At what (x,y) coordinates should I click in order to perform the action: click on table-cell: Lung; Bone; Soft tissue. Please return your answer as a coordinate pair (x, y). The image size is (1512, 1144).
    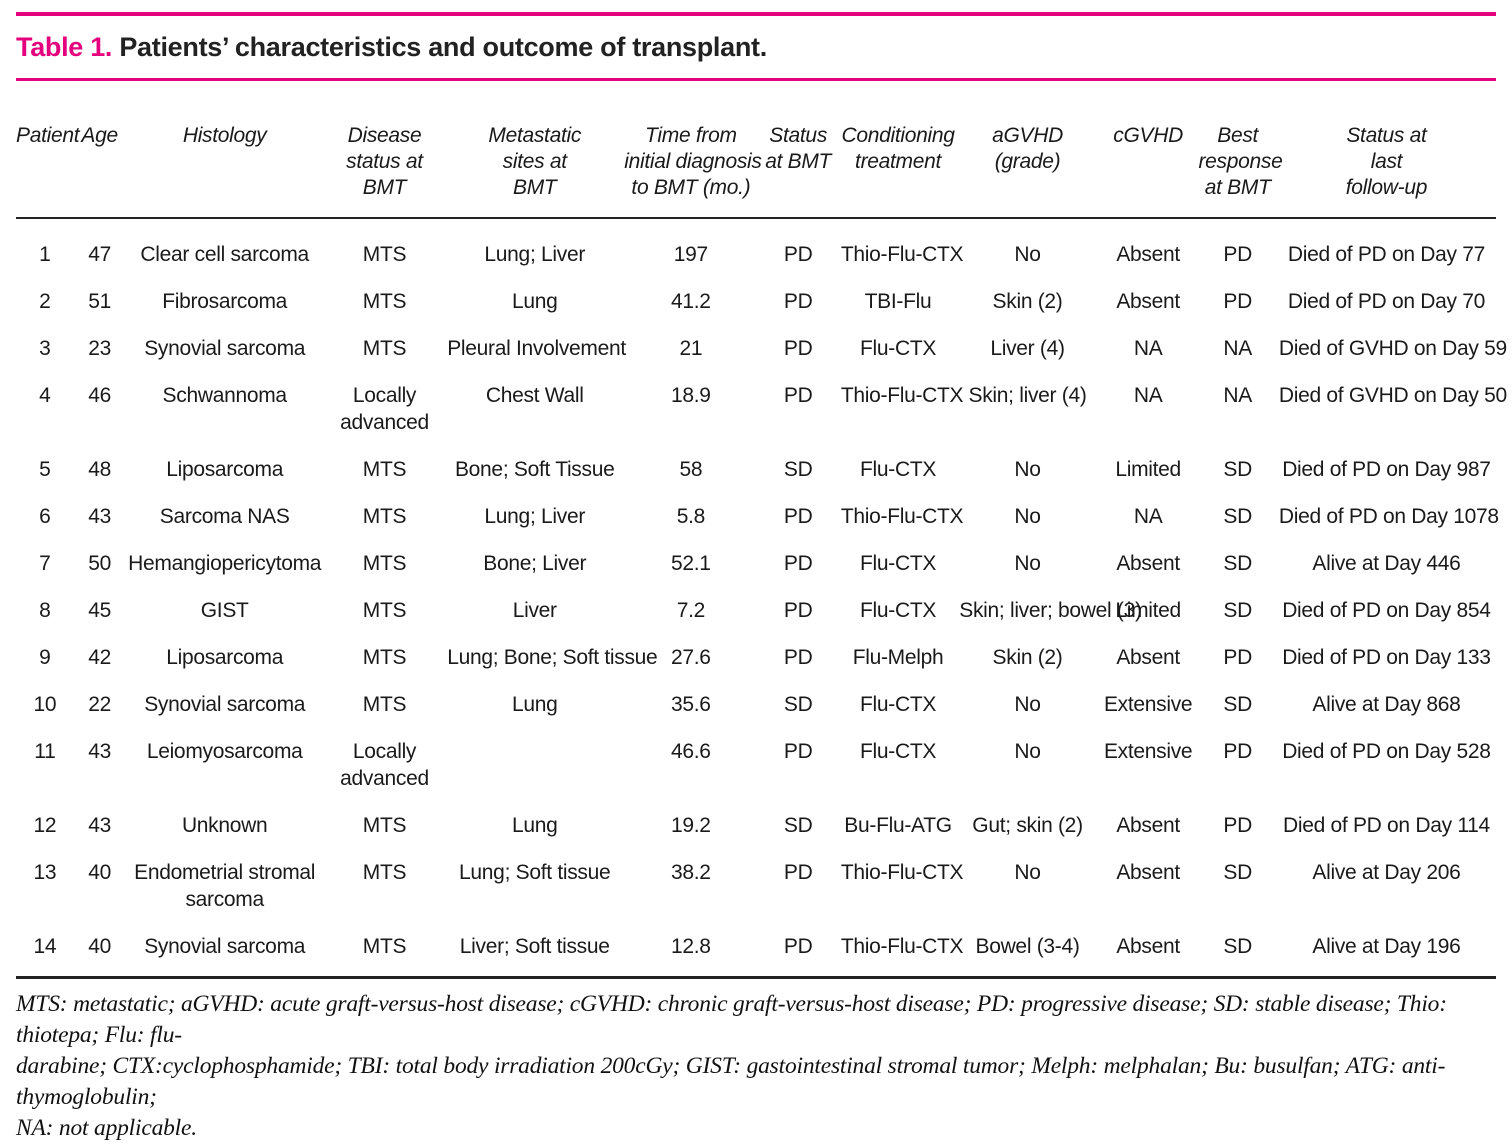
    Looking at the image, I should click on (552, 657).